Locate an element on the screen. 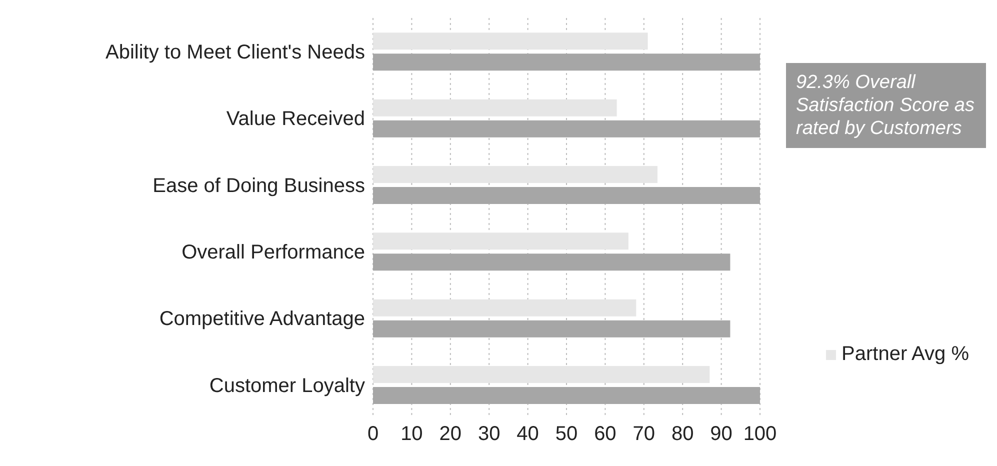 The width and height of the screenshot is (997, 466). x-tick-label: 80 is located at coordinates (682, 434).